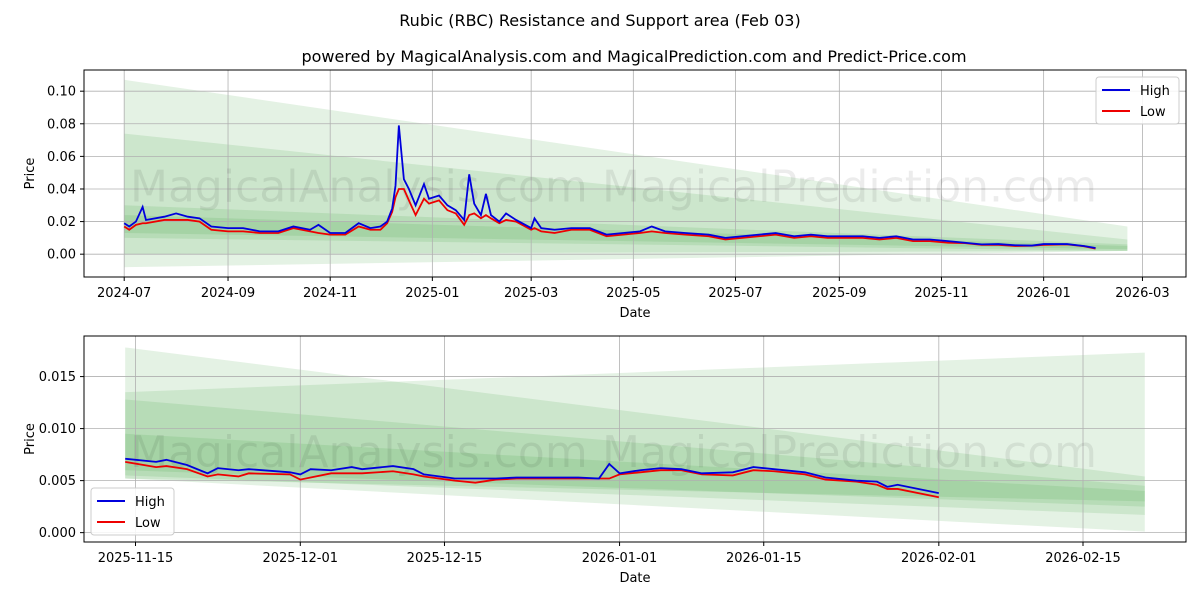 The width and height of the screenshot is (1200, 600). I want to click on watermark: MagicalPrediction.com, so click(849, 187).